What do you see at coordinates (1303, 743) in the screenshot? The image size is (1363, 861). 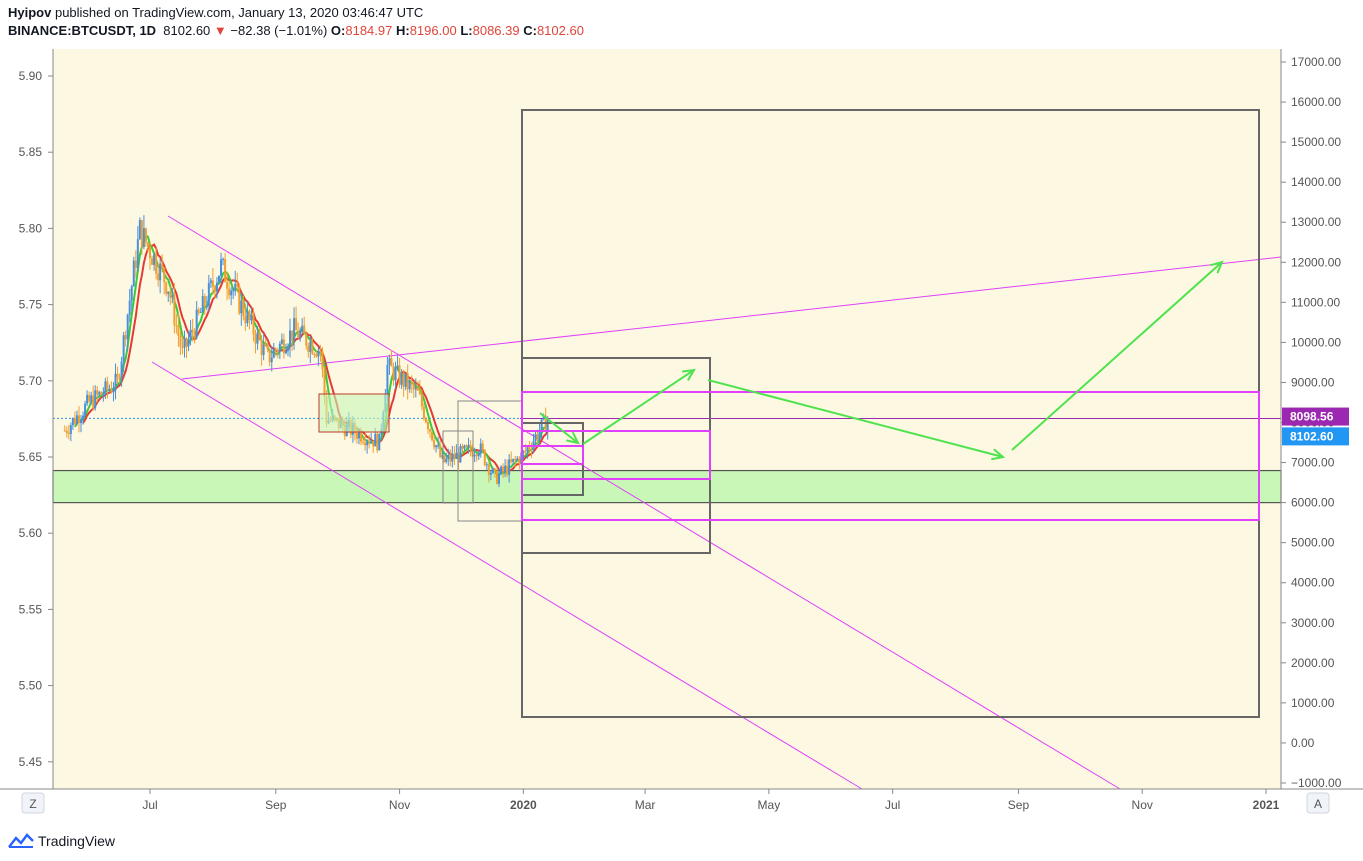 I see `right-axis-tick-label: 0.00` at bounding box center [1303, 743].